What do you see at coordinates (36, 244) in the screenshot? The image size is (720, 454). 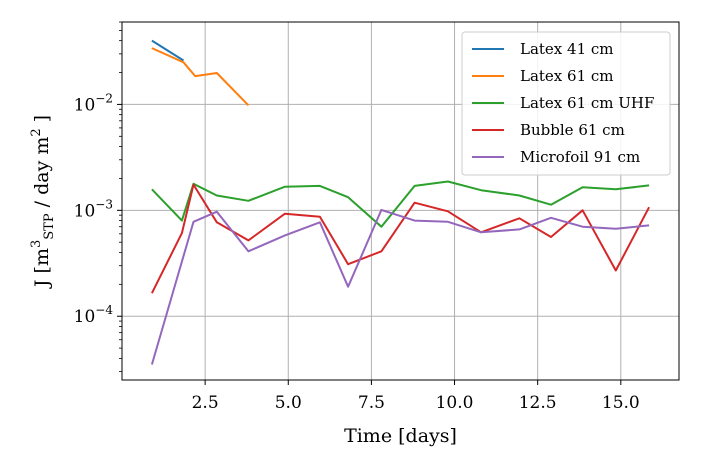 I see `y-label-sup-stp: 3` at bounding box center [36, 244].